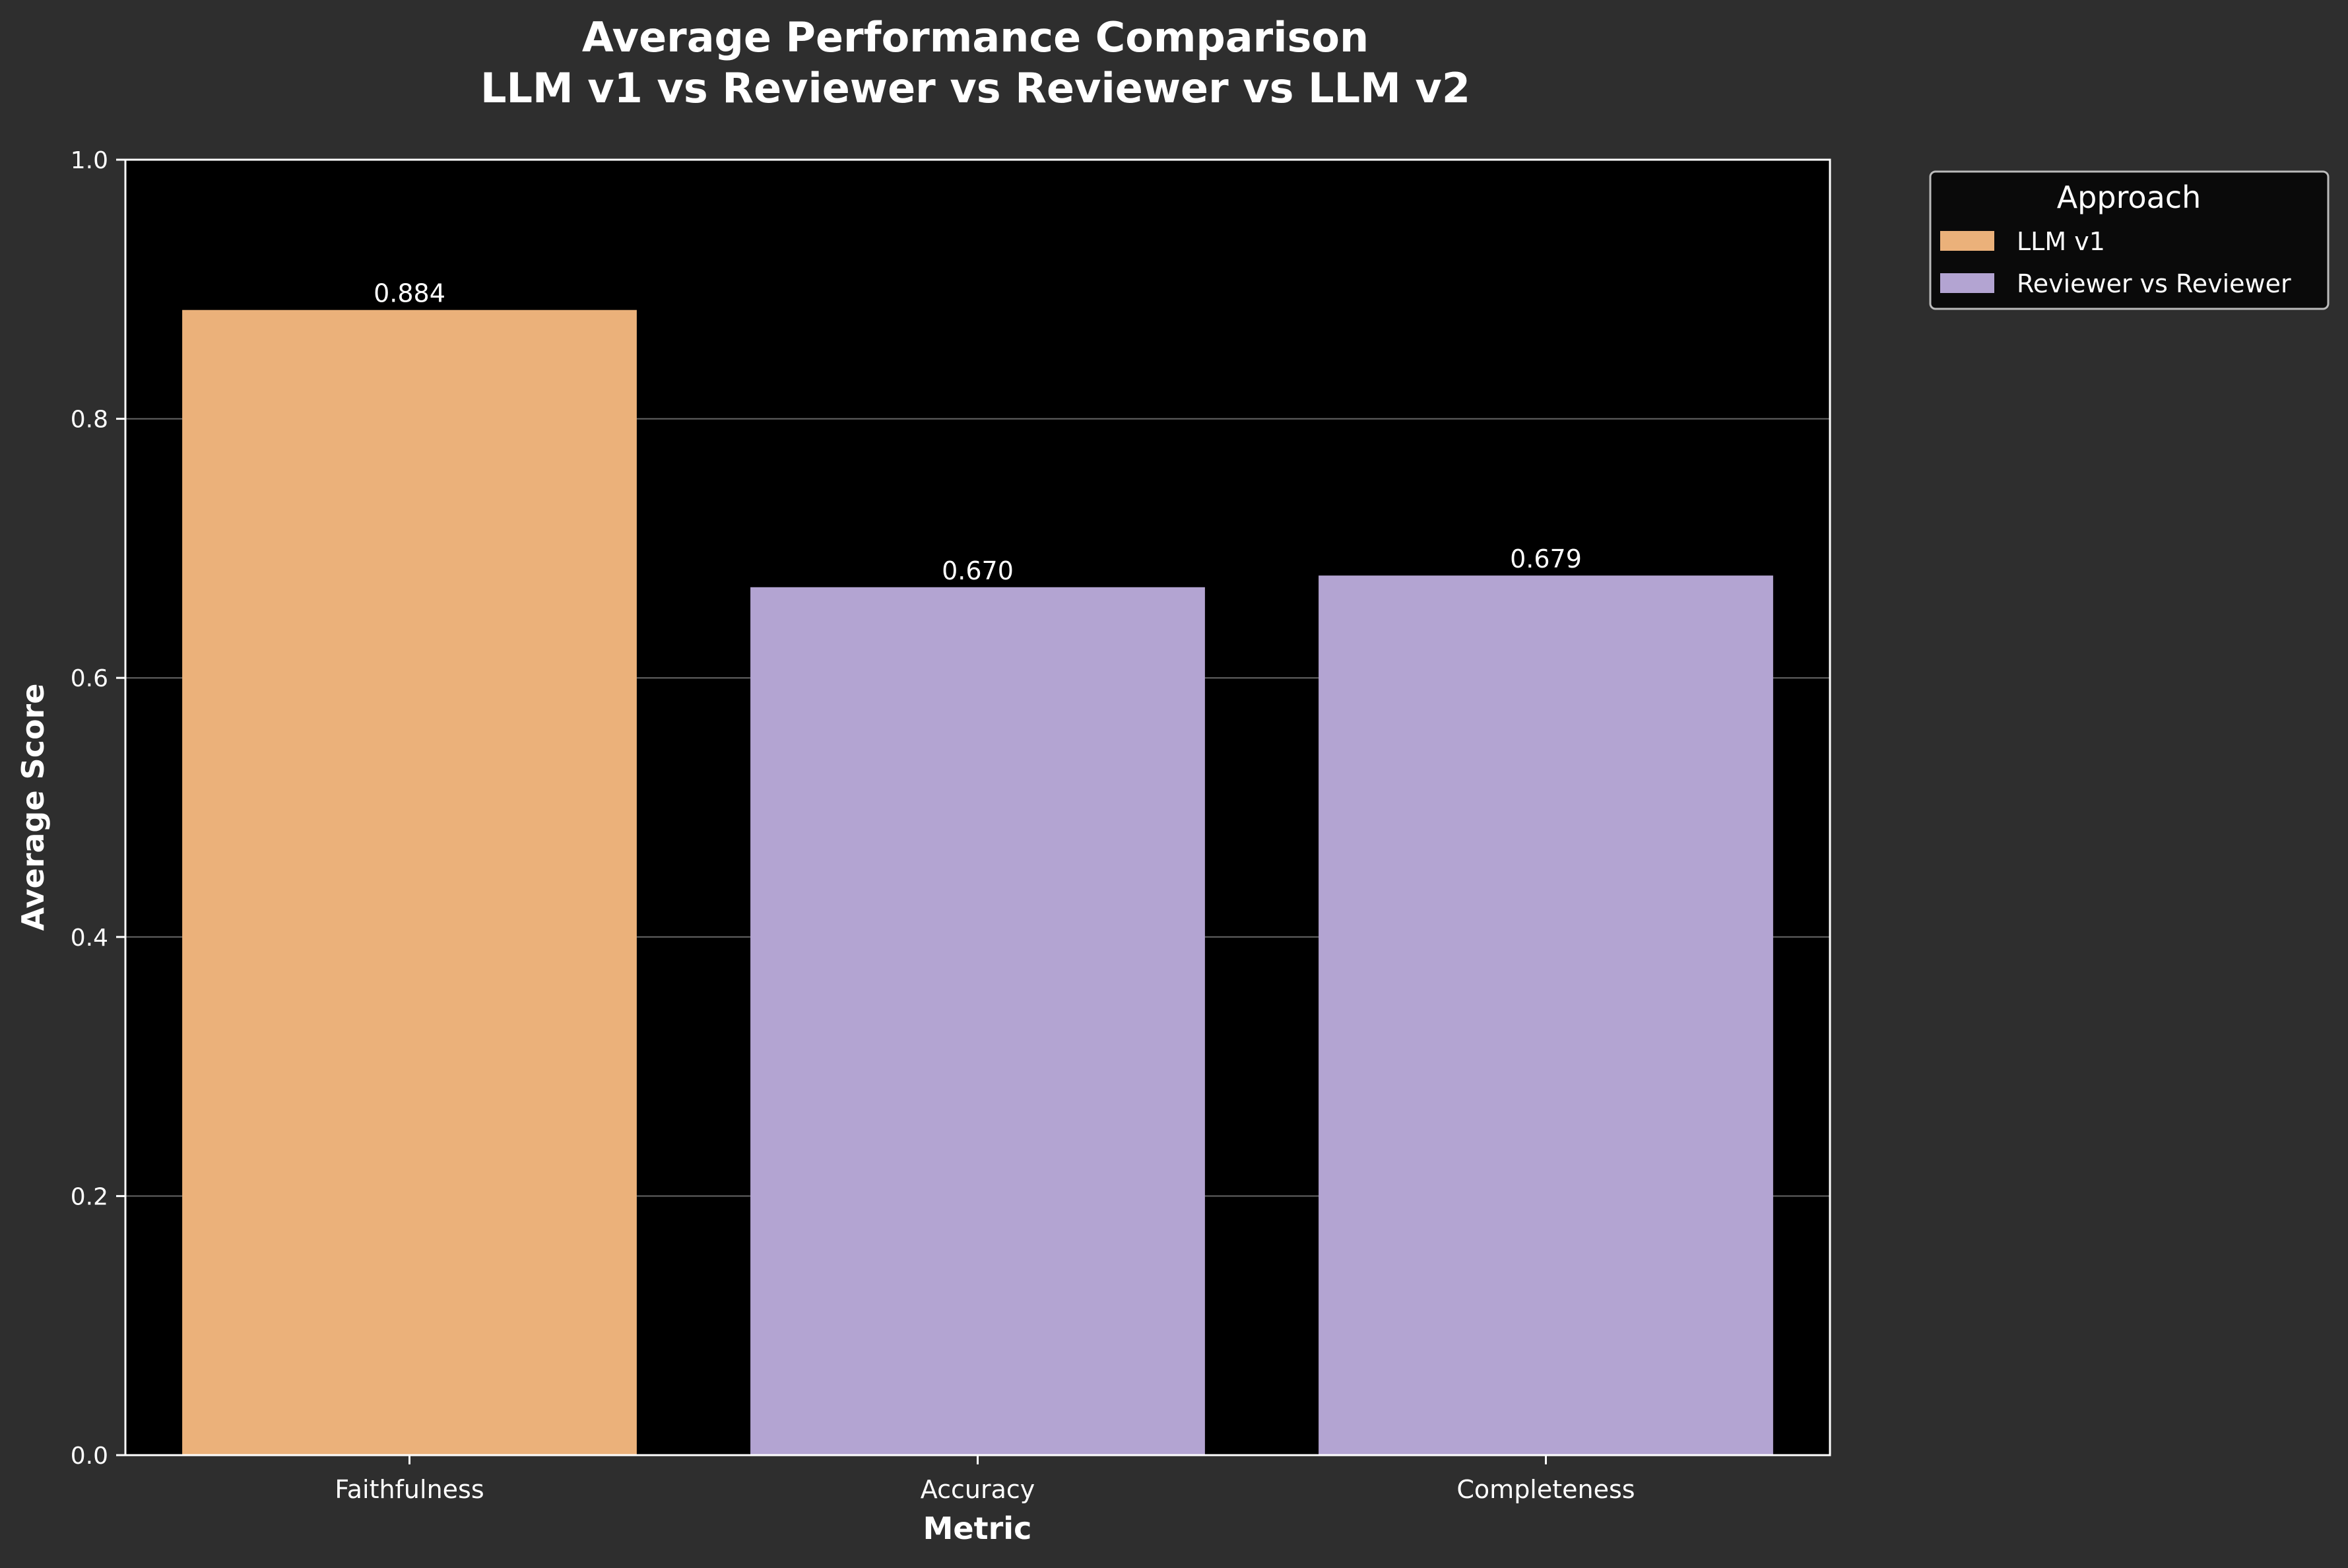  Describe the element at coordinates (89, 1196) in the screenshot. I see `y-tick-label: 0.2` at that location.